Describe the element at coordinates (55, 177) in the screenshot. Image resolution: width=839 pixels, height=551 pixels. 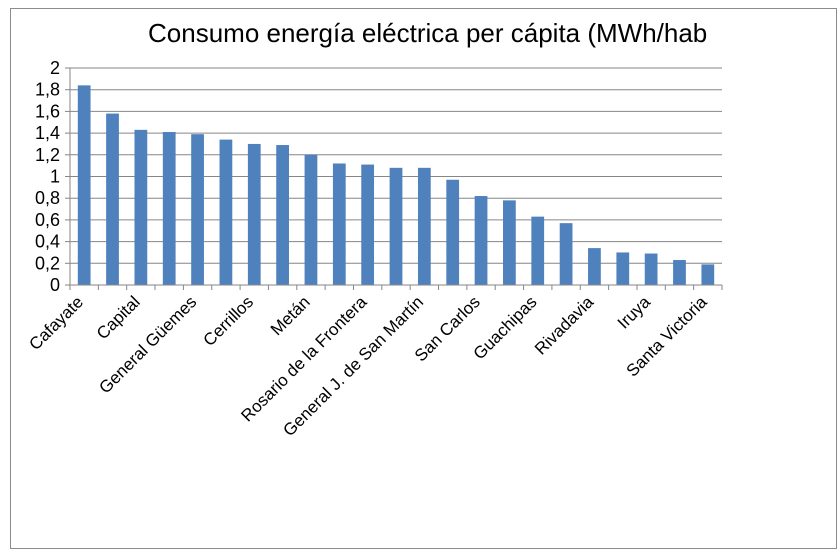
I see `y-tick-label: 1` at that location.